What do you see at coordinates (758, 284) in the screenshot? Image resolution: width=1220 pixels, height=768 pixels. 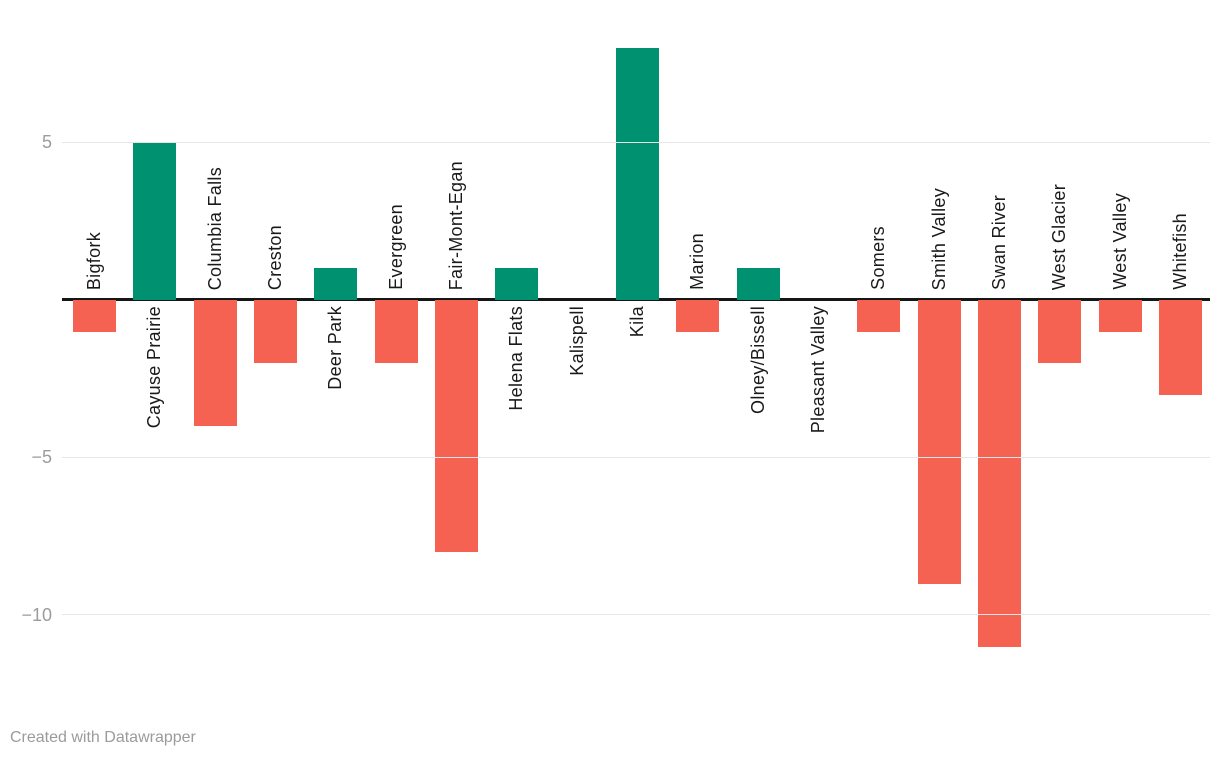 I see `bar-olney-bissell` at bounding box center [758, 284].